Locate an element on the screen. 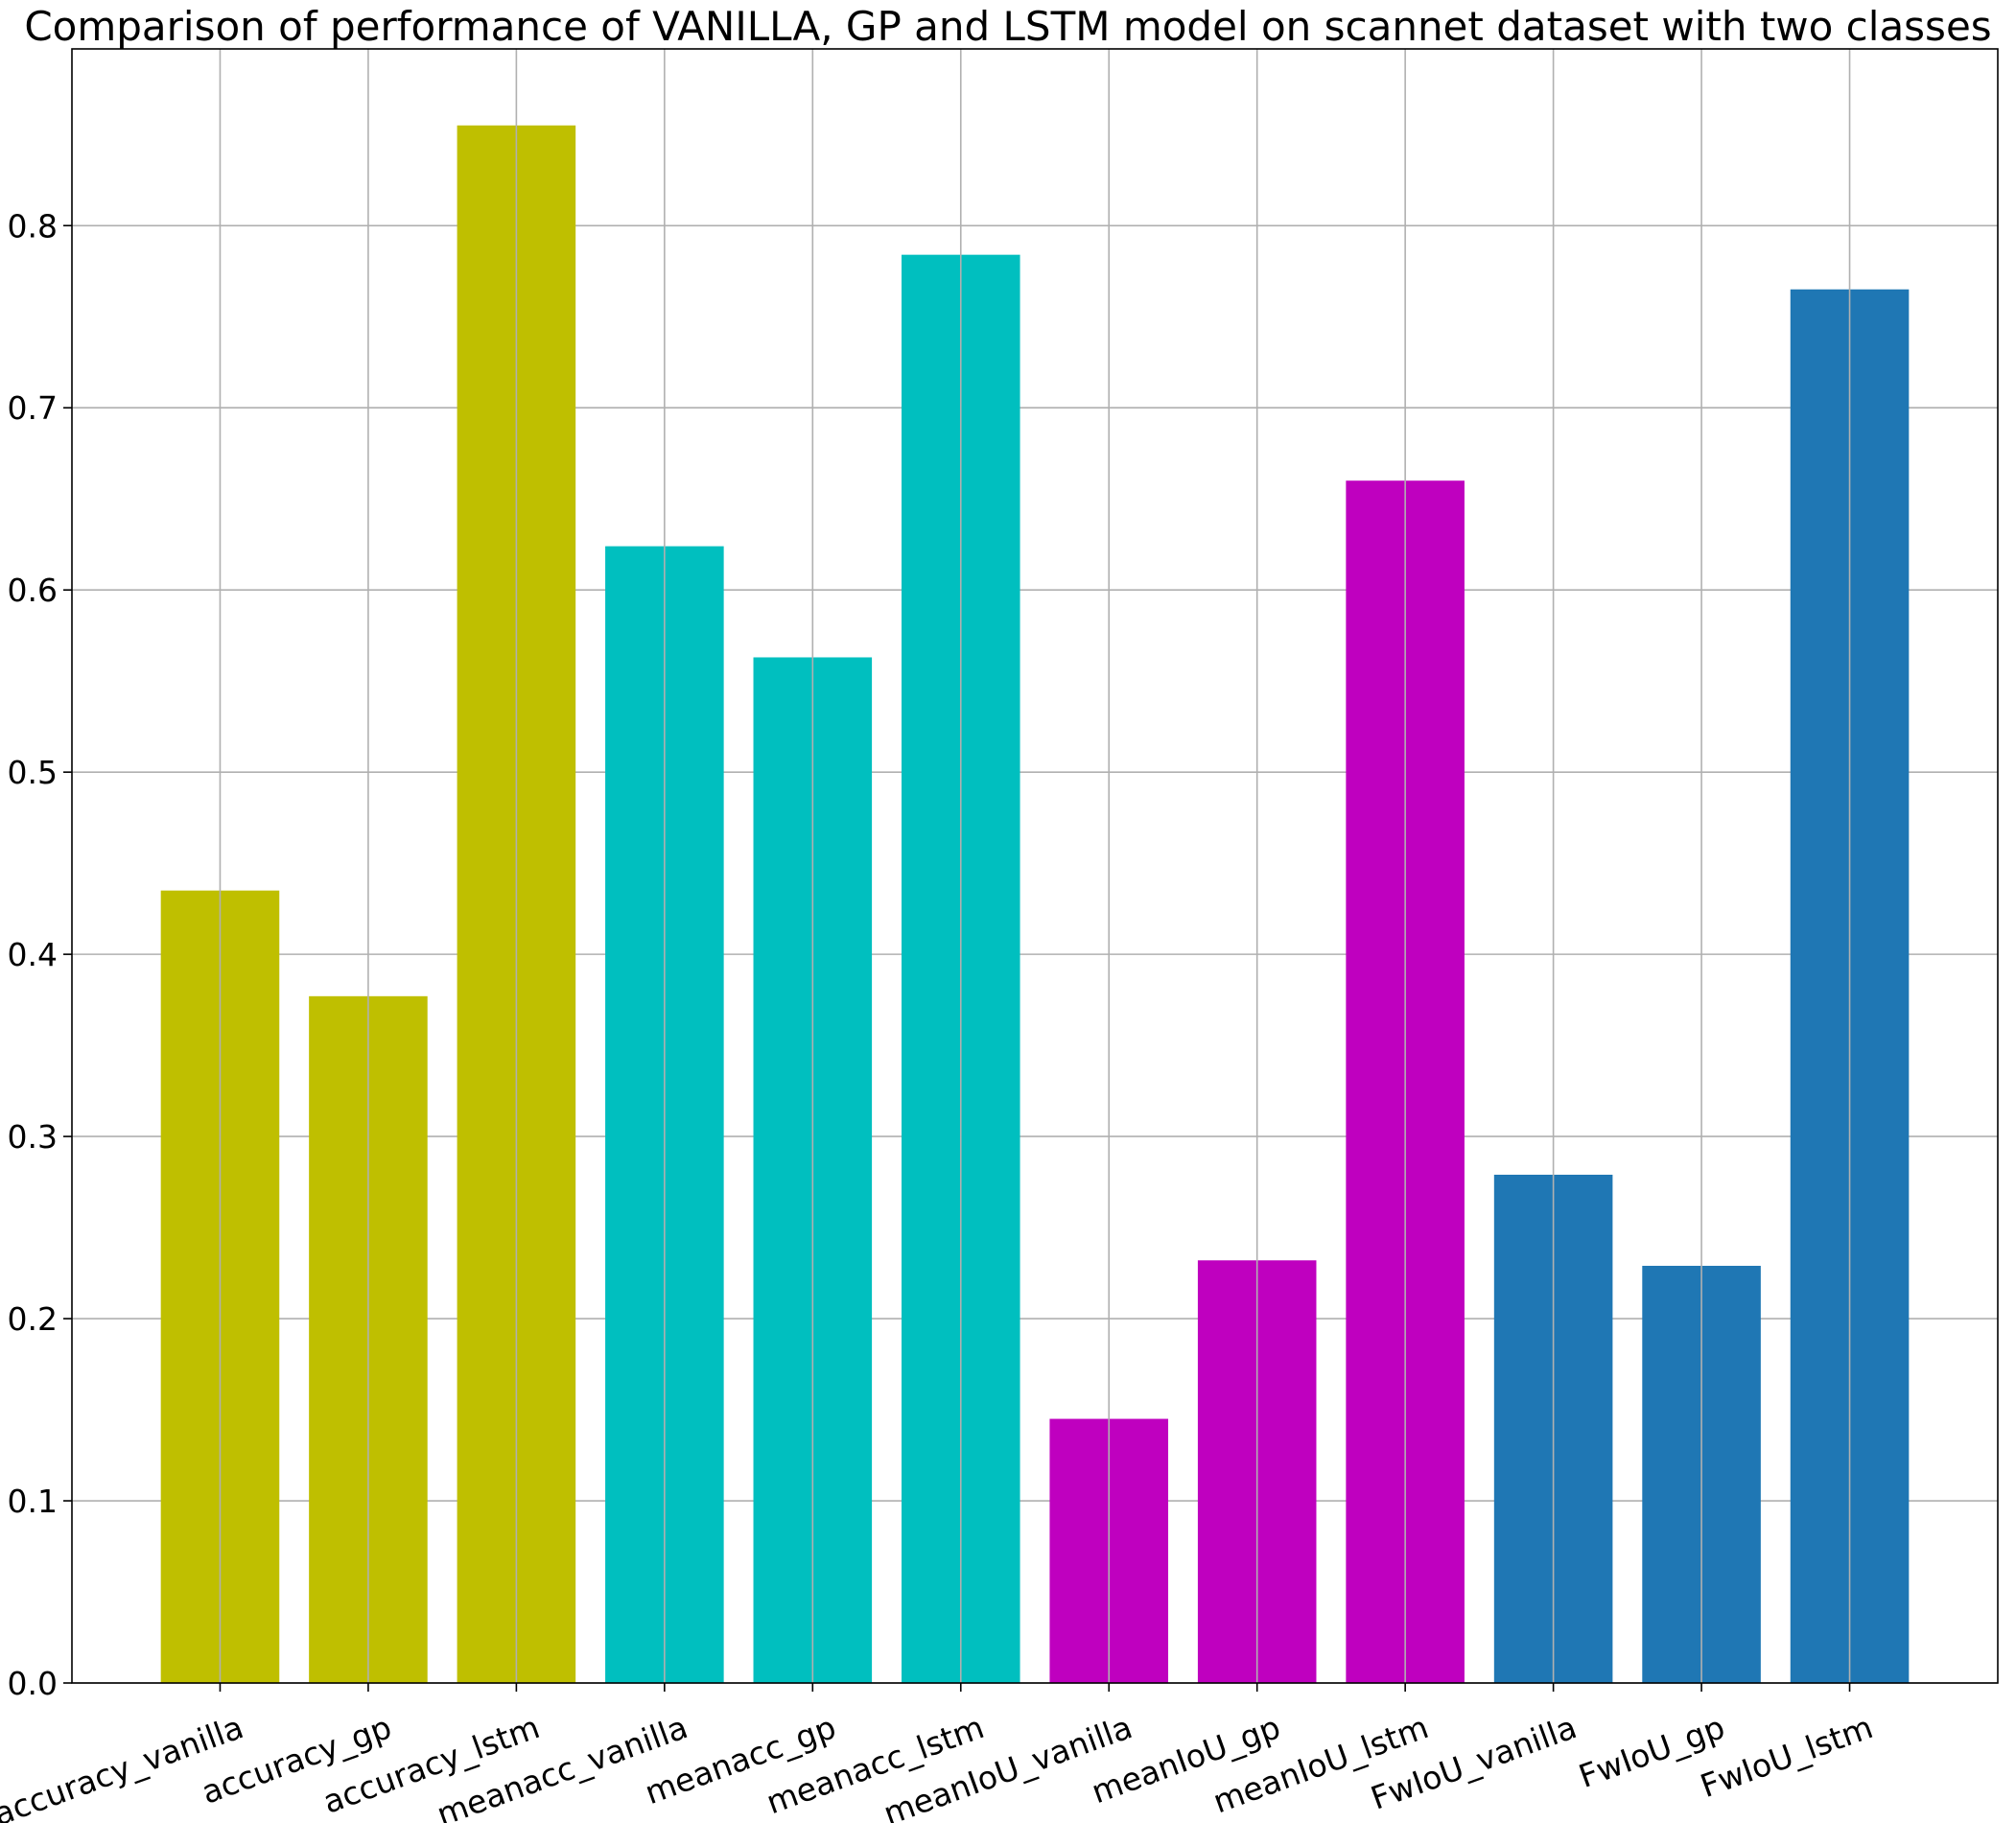 The width and height of the screenshot is (2016, 1823). y-tick-label: 0.8 is located at coordinates (33, 226).